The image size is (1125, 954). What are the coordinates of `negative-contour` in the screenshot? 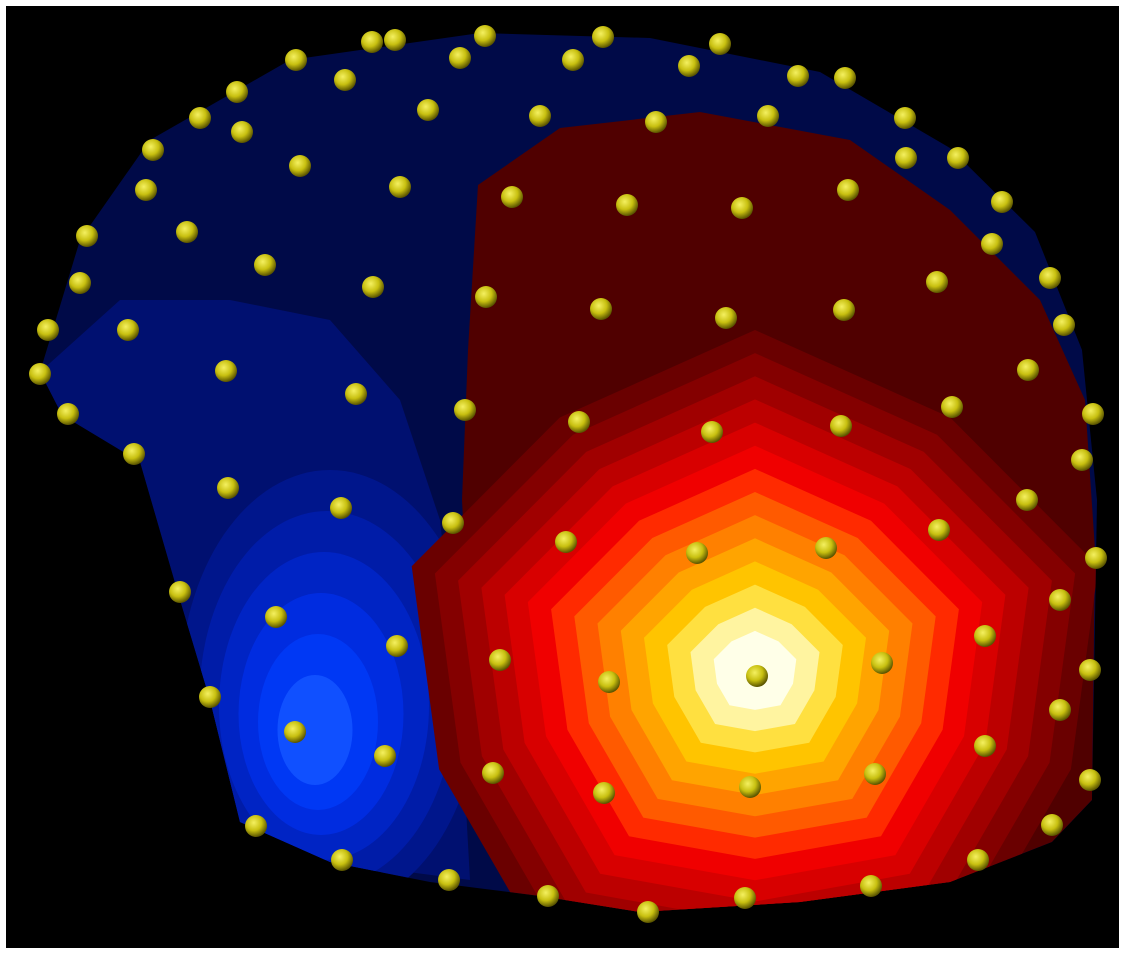 It's located at (315, 730).